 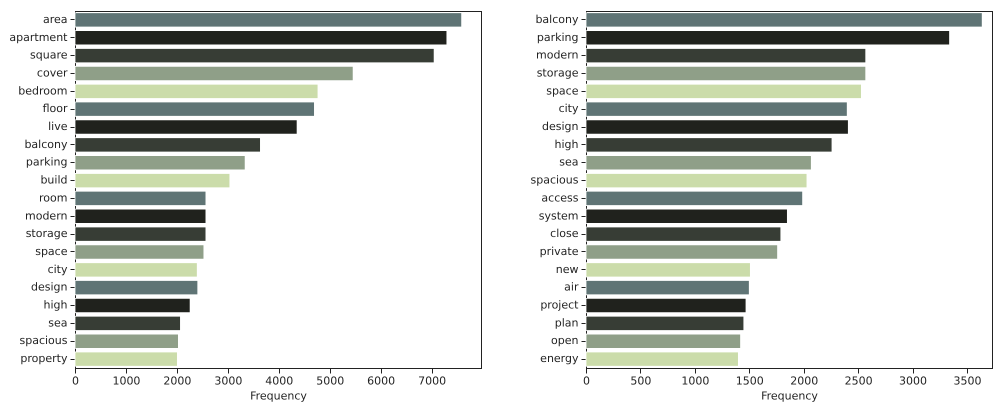 I want to click on y-tick-label: plan, so click(x=566, y=323).